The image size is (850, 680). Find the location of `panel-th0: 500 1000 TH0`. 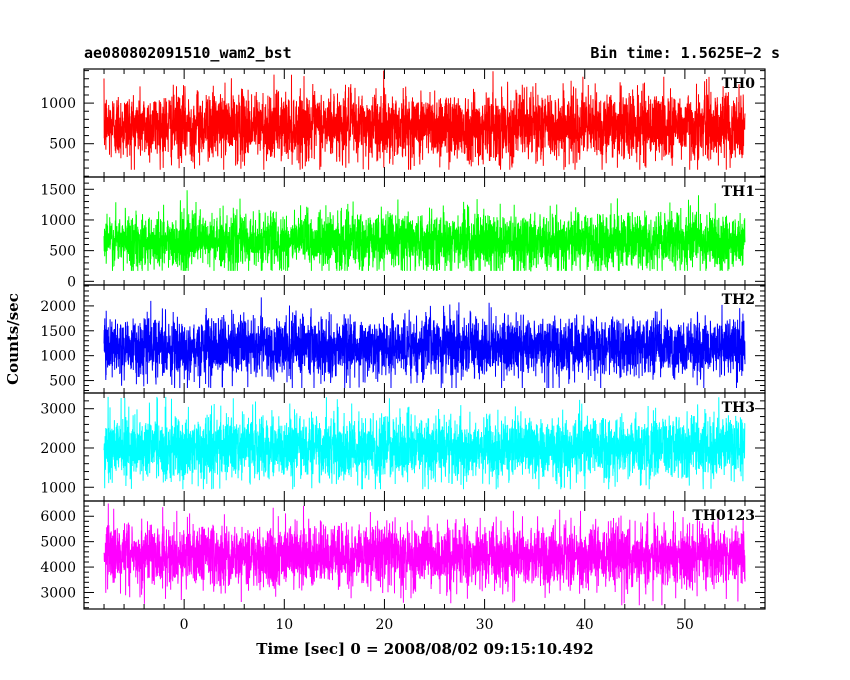

panel-th0: 500 1000 TH0 is located at coordinates (403, 123).